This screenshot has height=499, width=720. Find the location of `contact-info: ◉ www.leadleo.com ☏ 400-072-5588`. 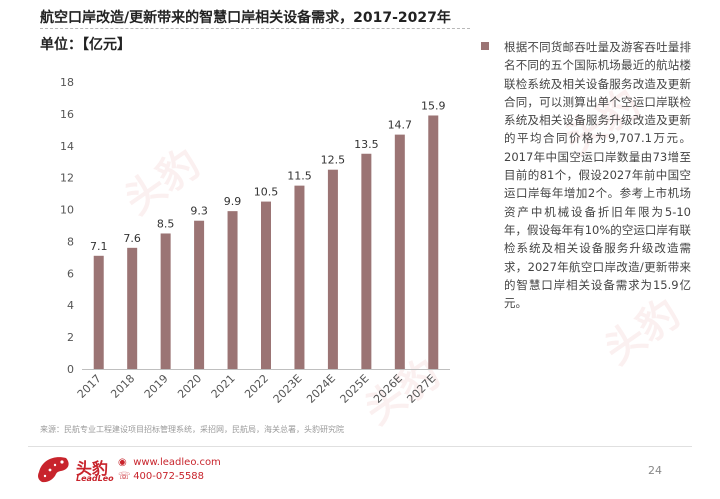

contact-info: ◉ www.leadleo.com ☏ 400-072-5588 is located at coordinates (169, 470).